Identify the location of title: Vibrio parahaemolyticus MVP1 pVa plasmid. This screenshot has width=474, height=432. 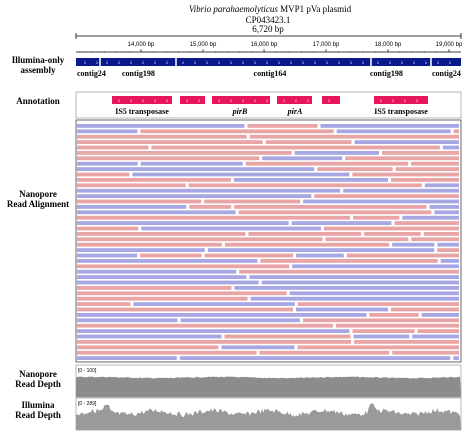
(270, 9).